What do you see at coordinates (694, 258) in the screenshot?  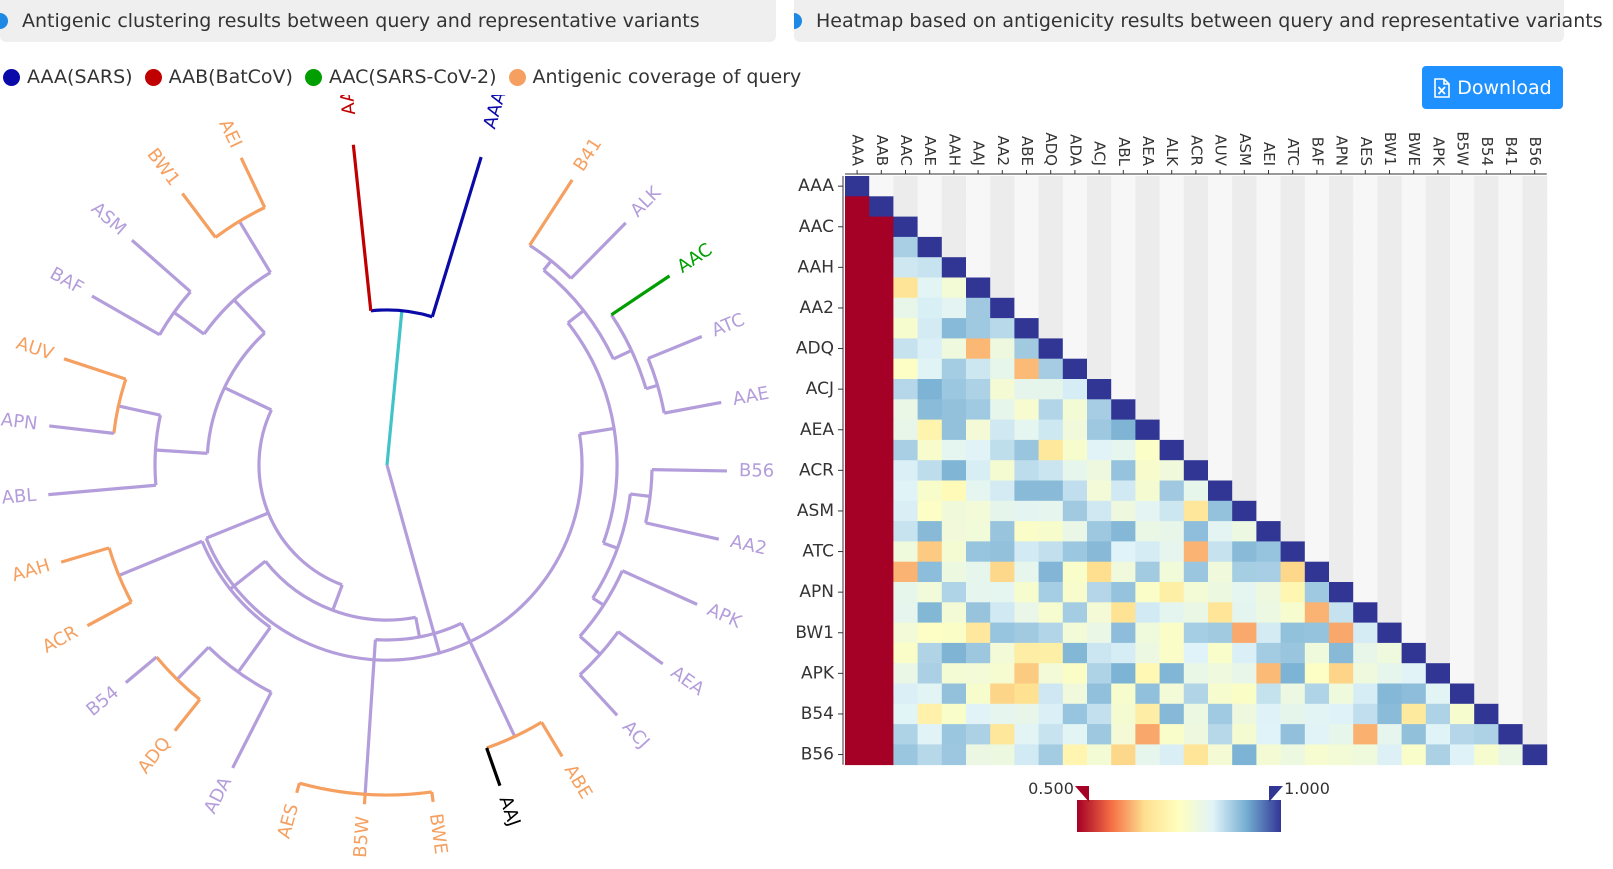 I see `tree-leaf-label: AAC` at bounding box center [694, 258].